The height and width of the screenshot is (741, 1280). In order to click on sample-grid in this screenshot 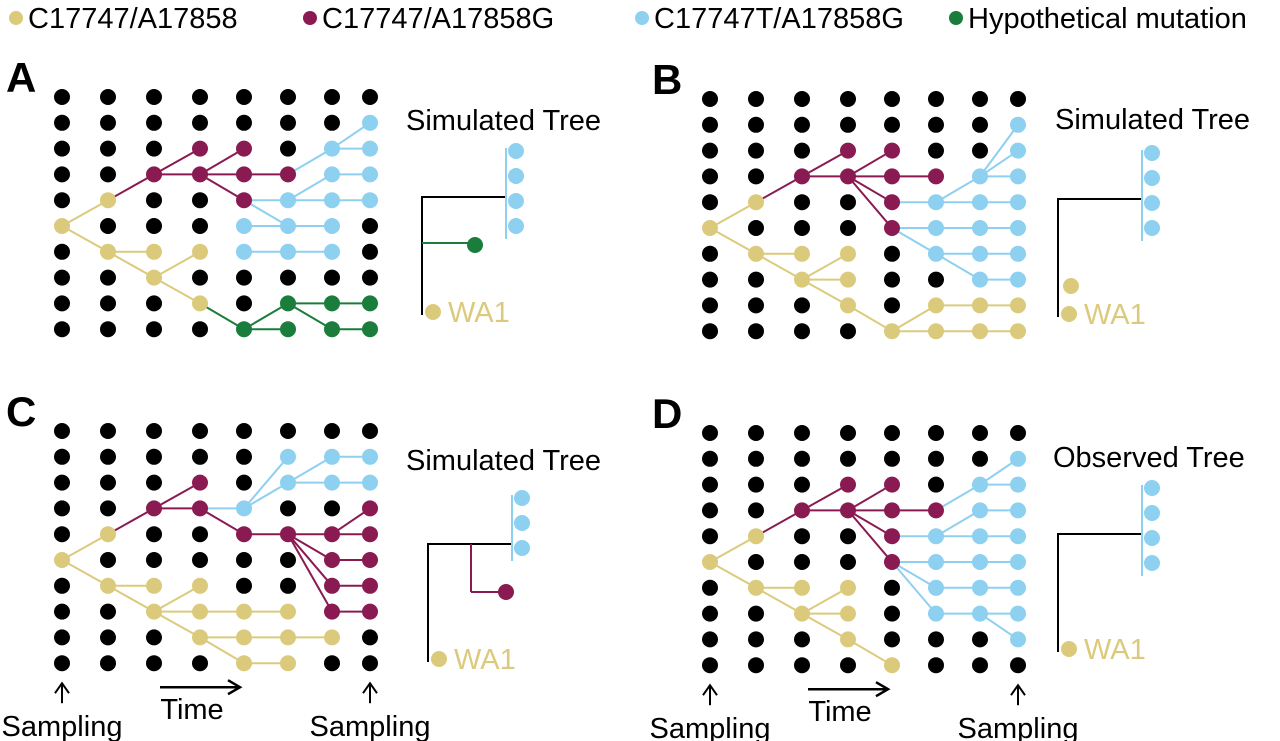, I will do `click(864, 215)`.